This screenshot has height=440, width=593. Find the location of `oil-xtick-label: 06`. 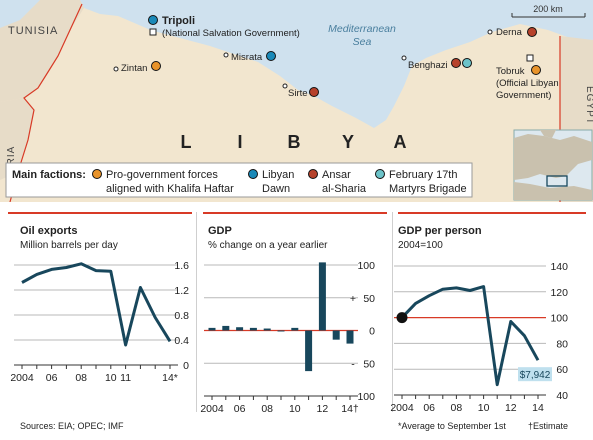

oil-xtick-label: 06 is located at coordinates (52, 378).